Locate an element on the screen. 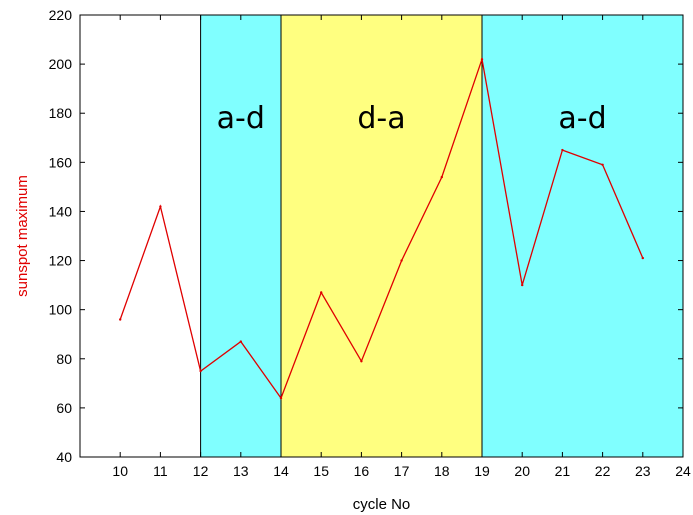 The height and width of the screenshot is (515, 693). x-tick-label: 22 is located at coordinates (603, 471).